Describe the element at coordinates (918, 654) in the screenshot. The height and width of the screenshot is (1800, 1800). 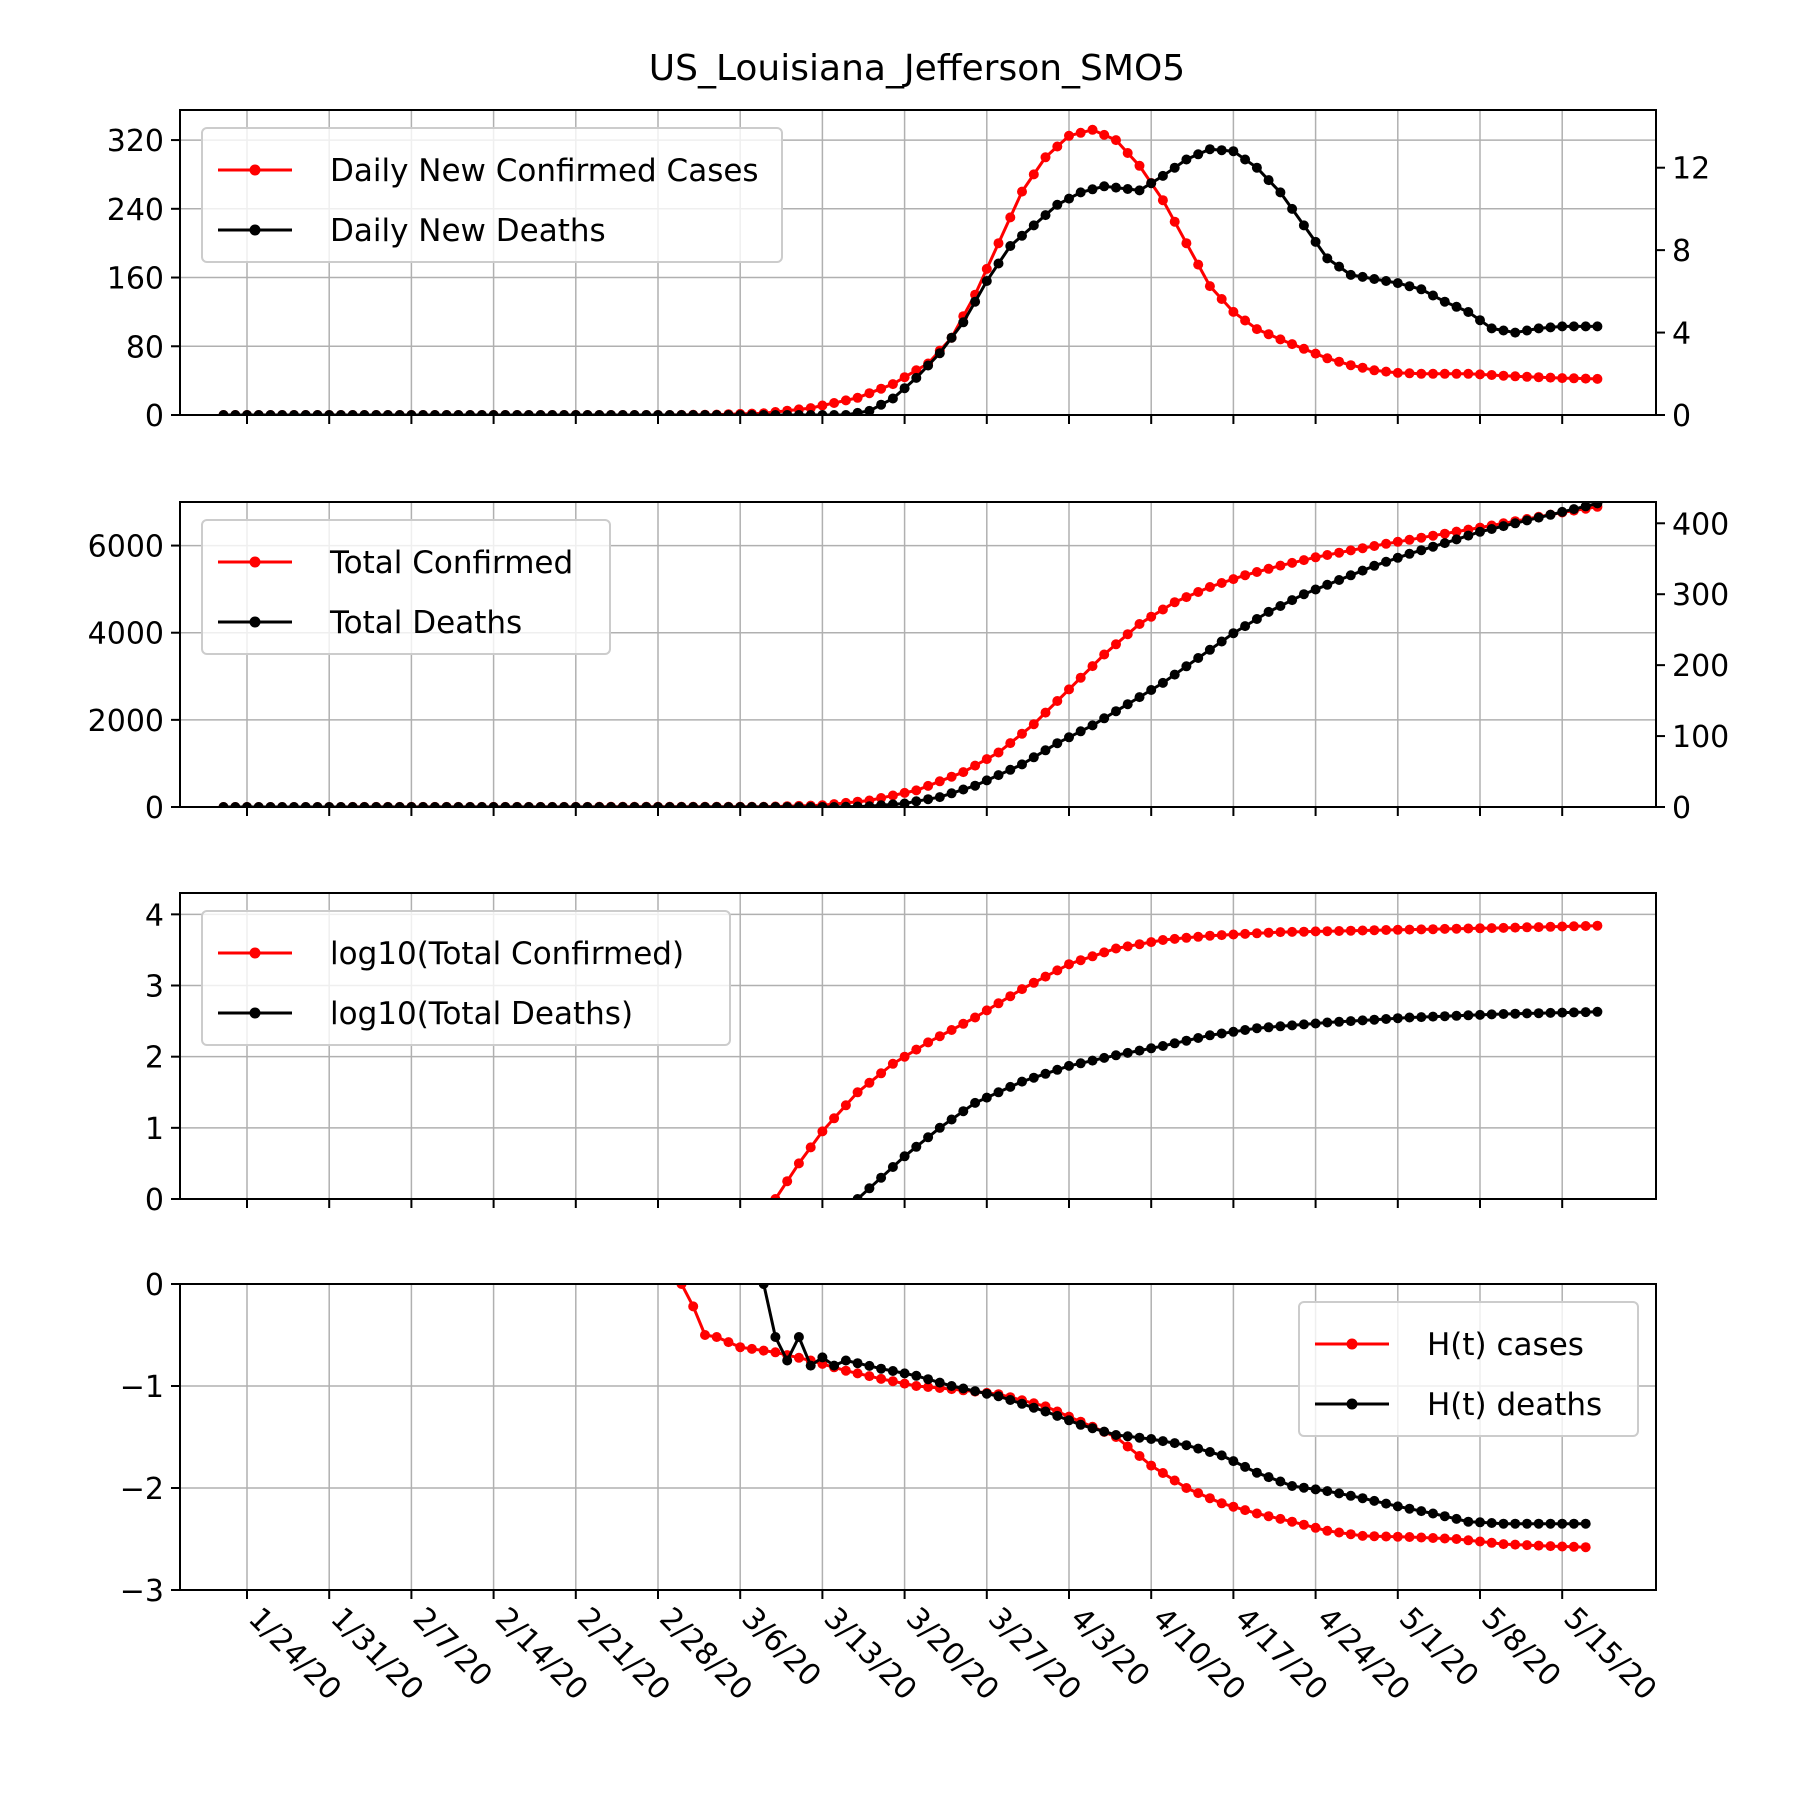
I see `axes-frame` at that location.